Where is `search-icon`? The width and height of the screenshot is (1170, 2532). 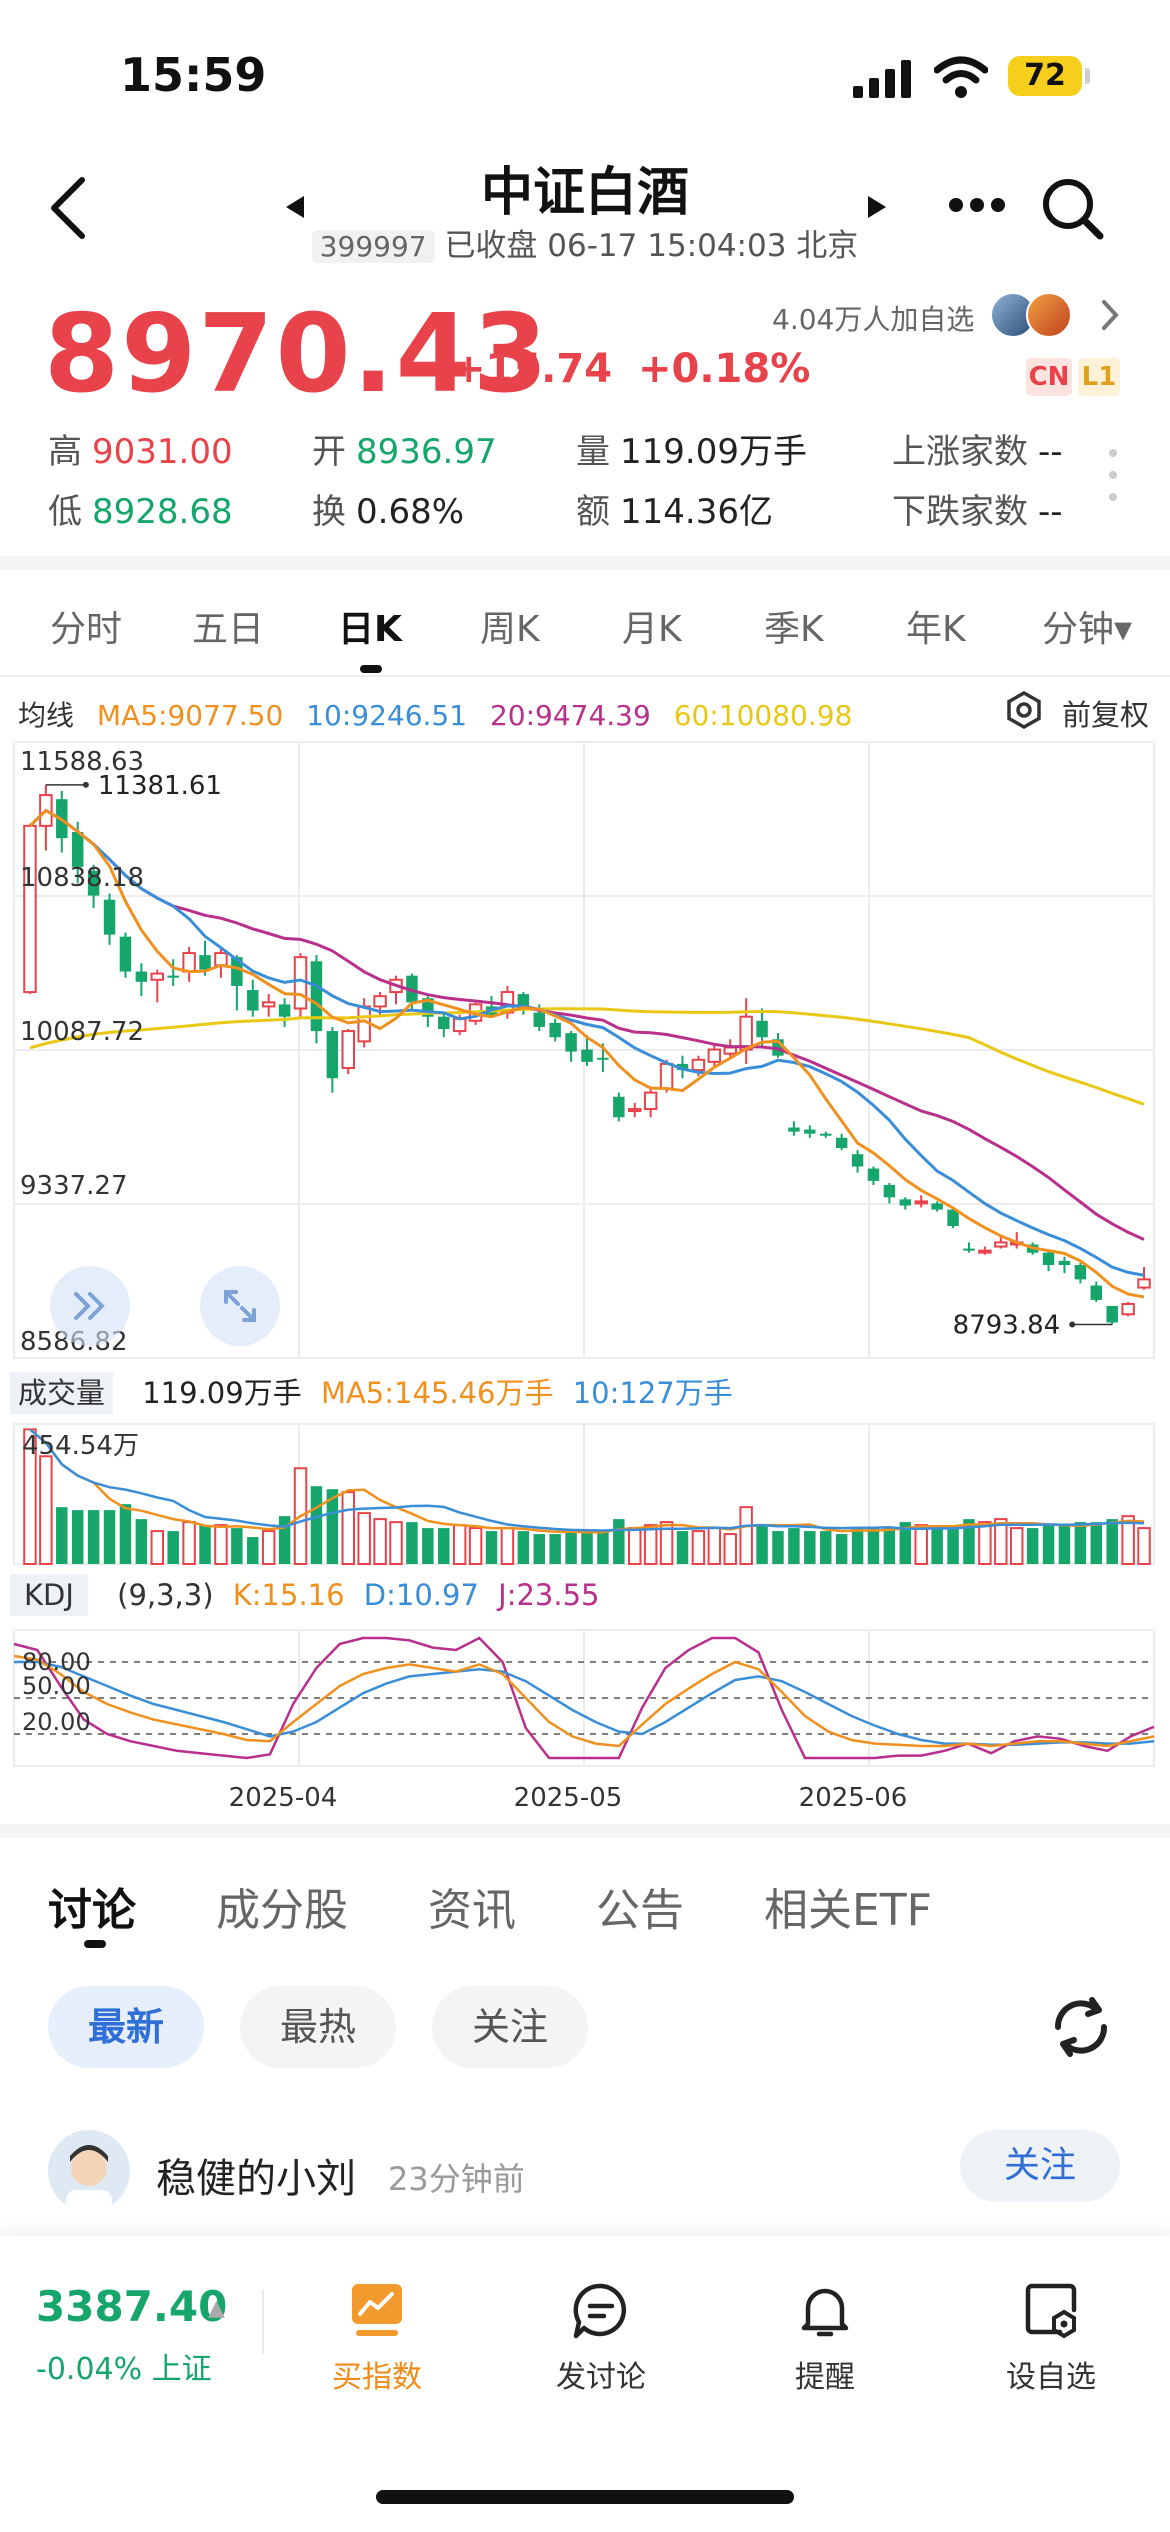
search-icon is located at coordinates (1072, 208).